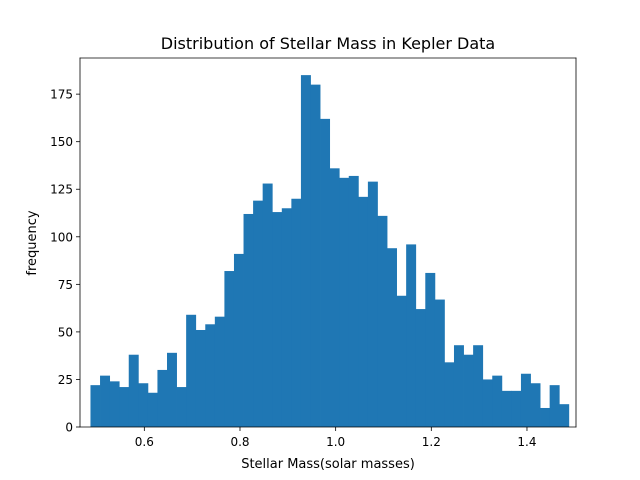  Describe the element at coordinates (65, 261) in the screenshot. I see `y-axis-ticks: 0 25 50 75 100 125 150 175` at that location.